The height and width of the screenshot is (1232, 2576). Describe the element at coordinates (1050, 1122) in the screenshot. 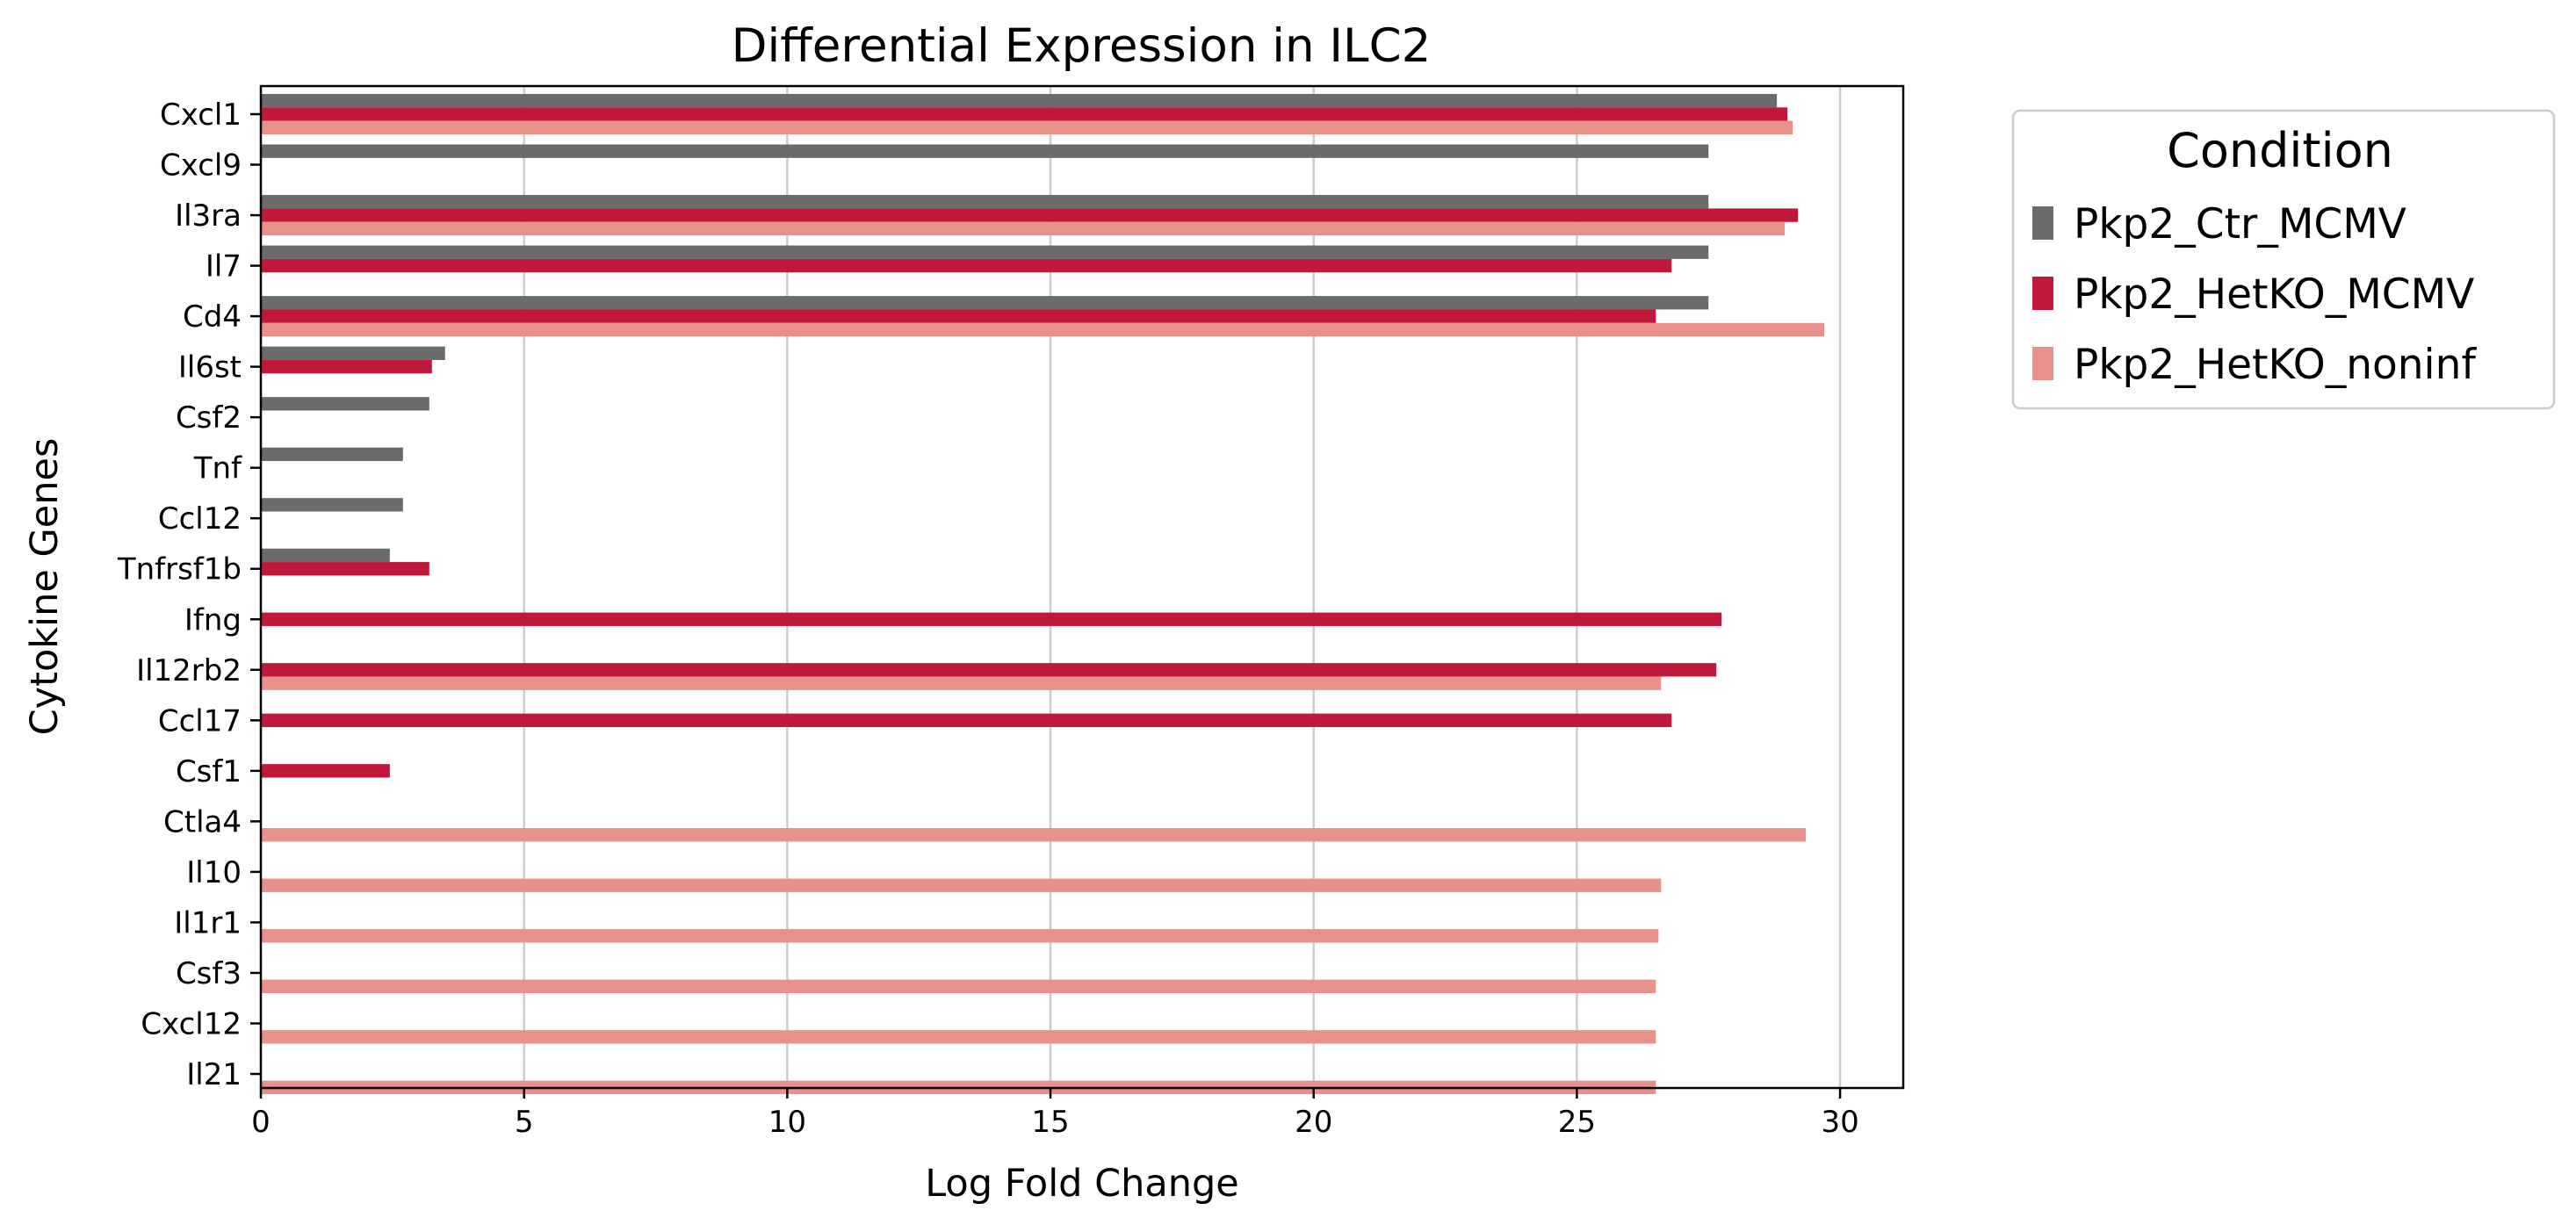

I see `x-tick-label: 15` at that location.